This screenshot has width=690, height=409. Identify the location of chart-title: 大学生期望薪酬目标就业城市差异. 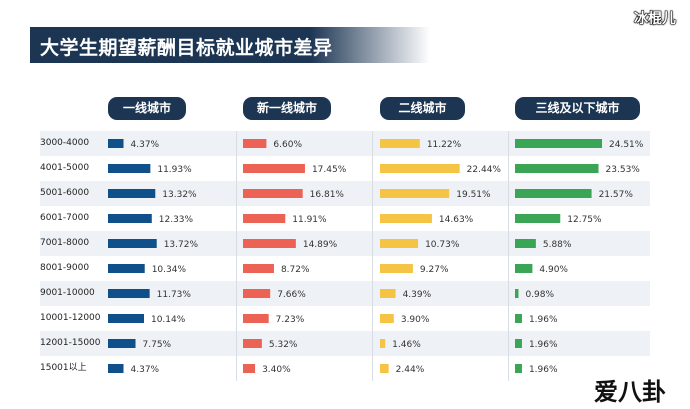
(186, 48).